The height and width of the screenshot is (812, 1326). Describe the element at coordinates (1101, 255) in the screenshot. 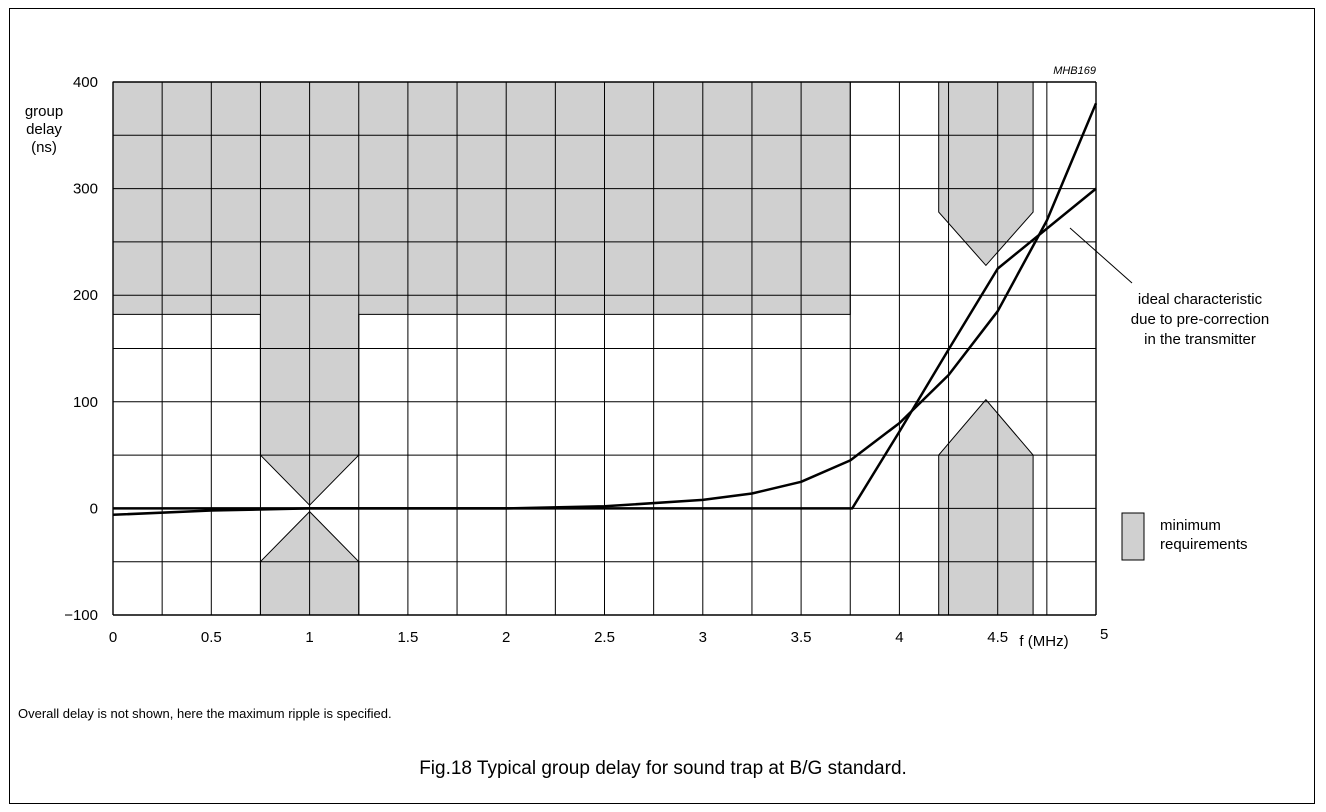

I see `annotation-leader-line` at that location.